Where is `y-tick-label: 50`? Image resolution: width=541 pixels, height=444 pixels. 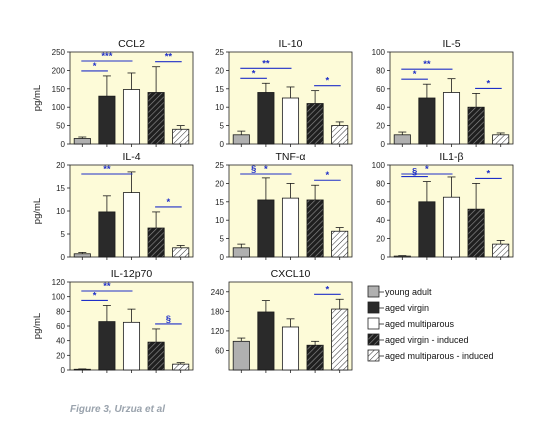
y-tick-label: 50 is located at coordinates (60, 126).